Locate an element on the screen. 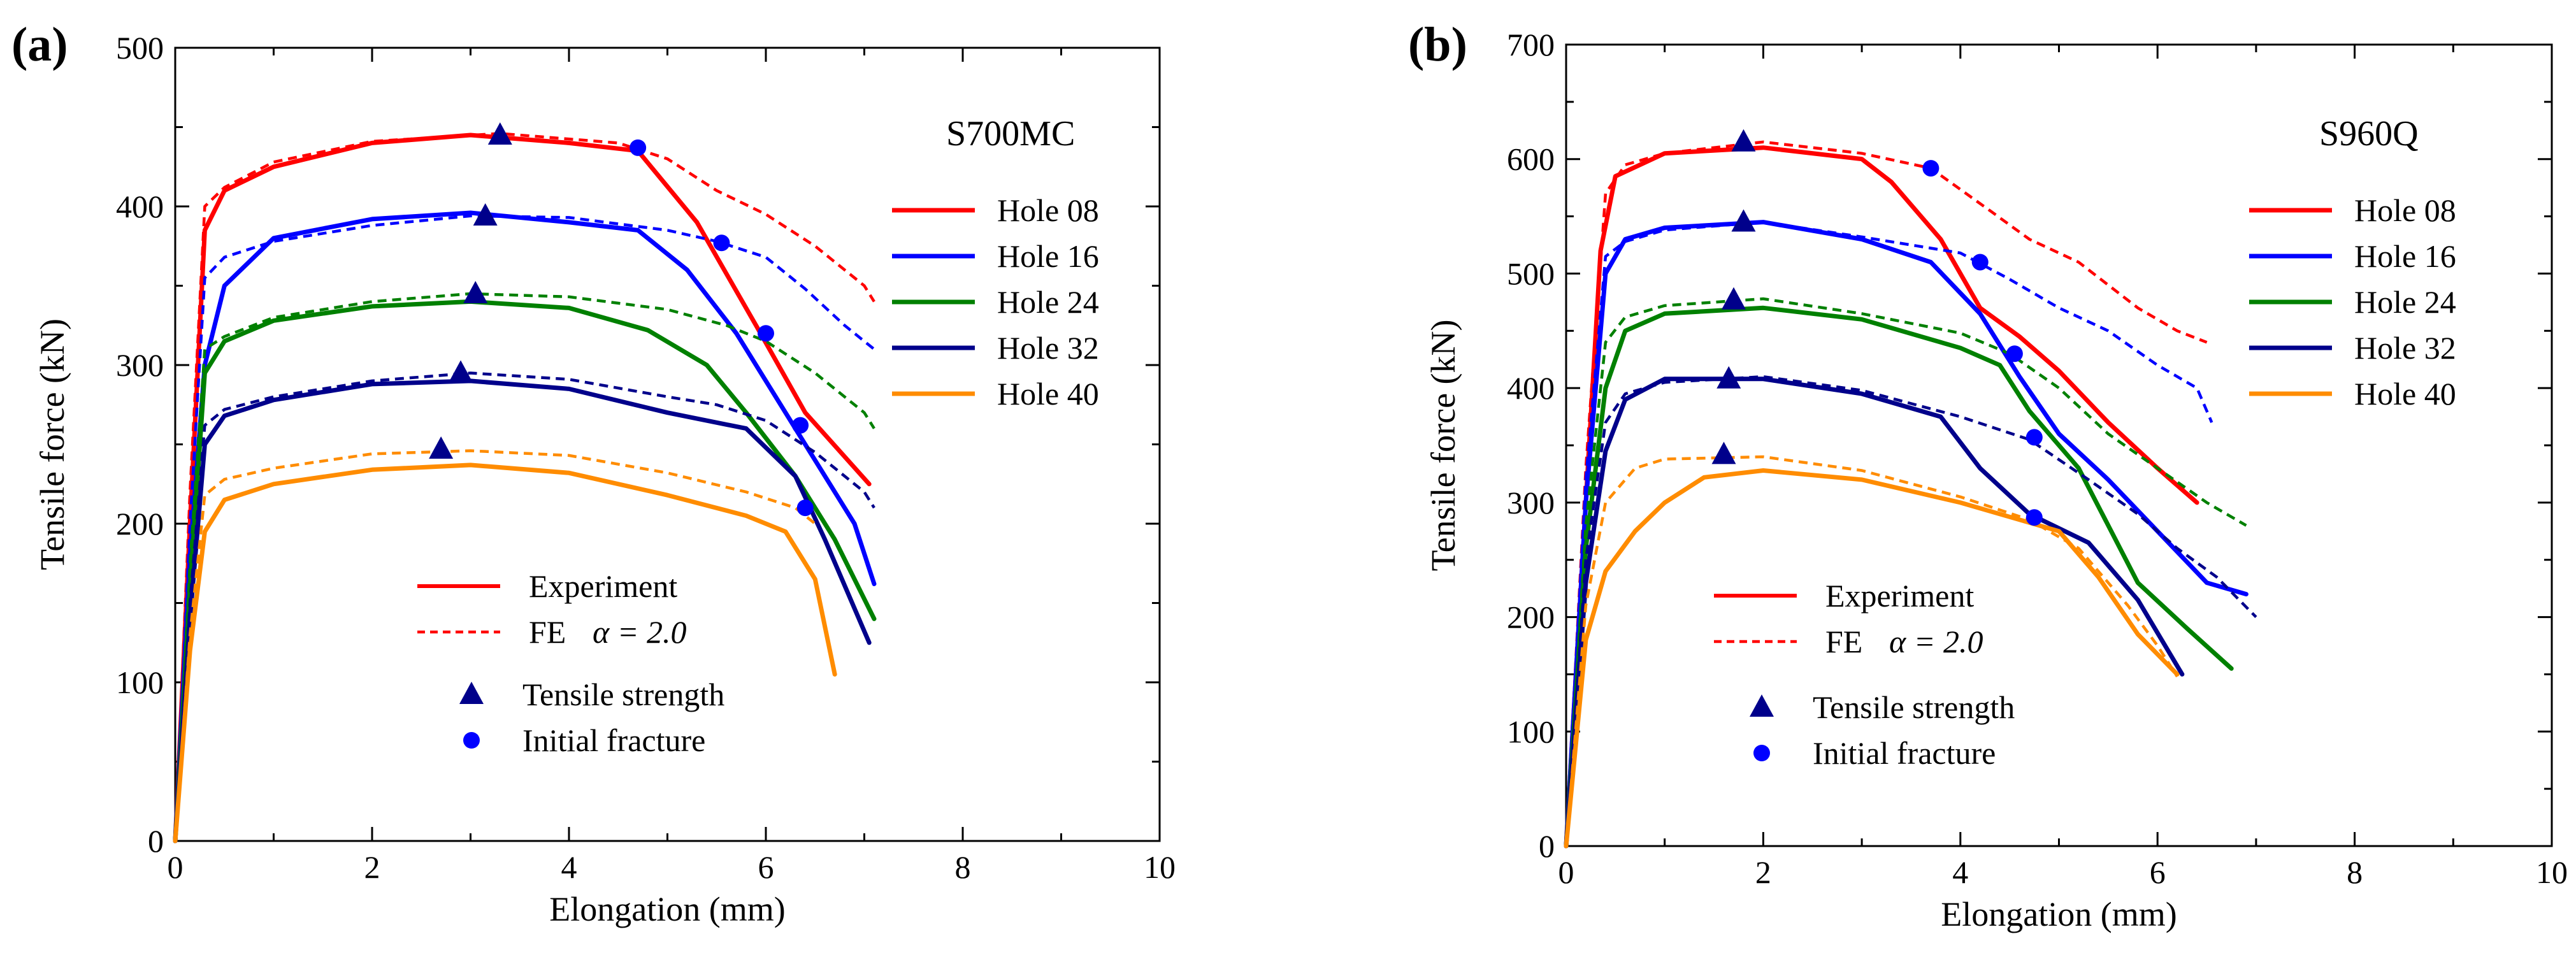  panel-label: (b) is located at coordinates (1437, 44).